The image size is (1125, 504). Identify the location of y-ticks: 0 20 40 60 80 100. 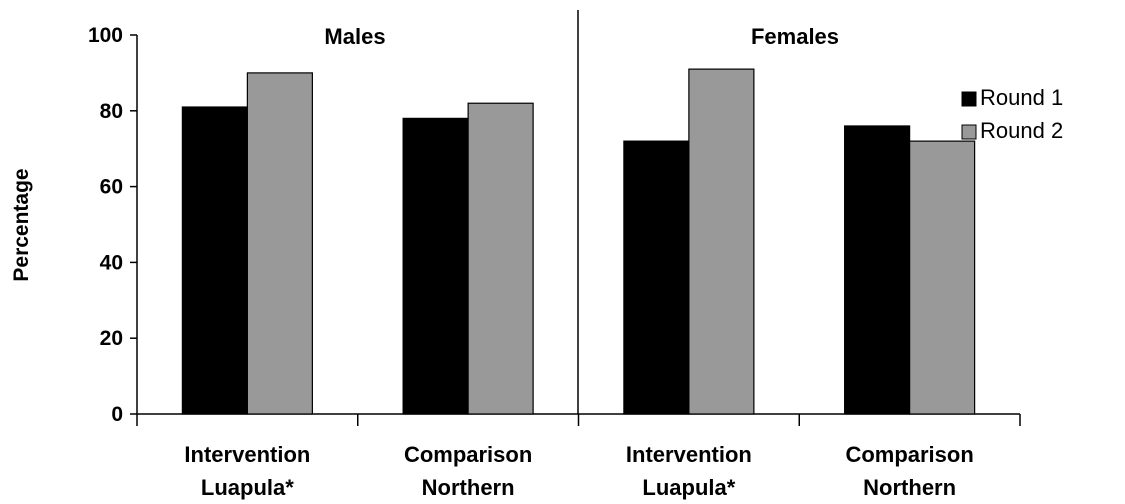
(112, 225).